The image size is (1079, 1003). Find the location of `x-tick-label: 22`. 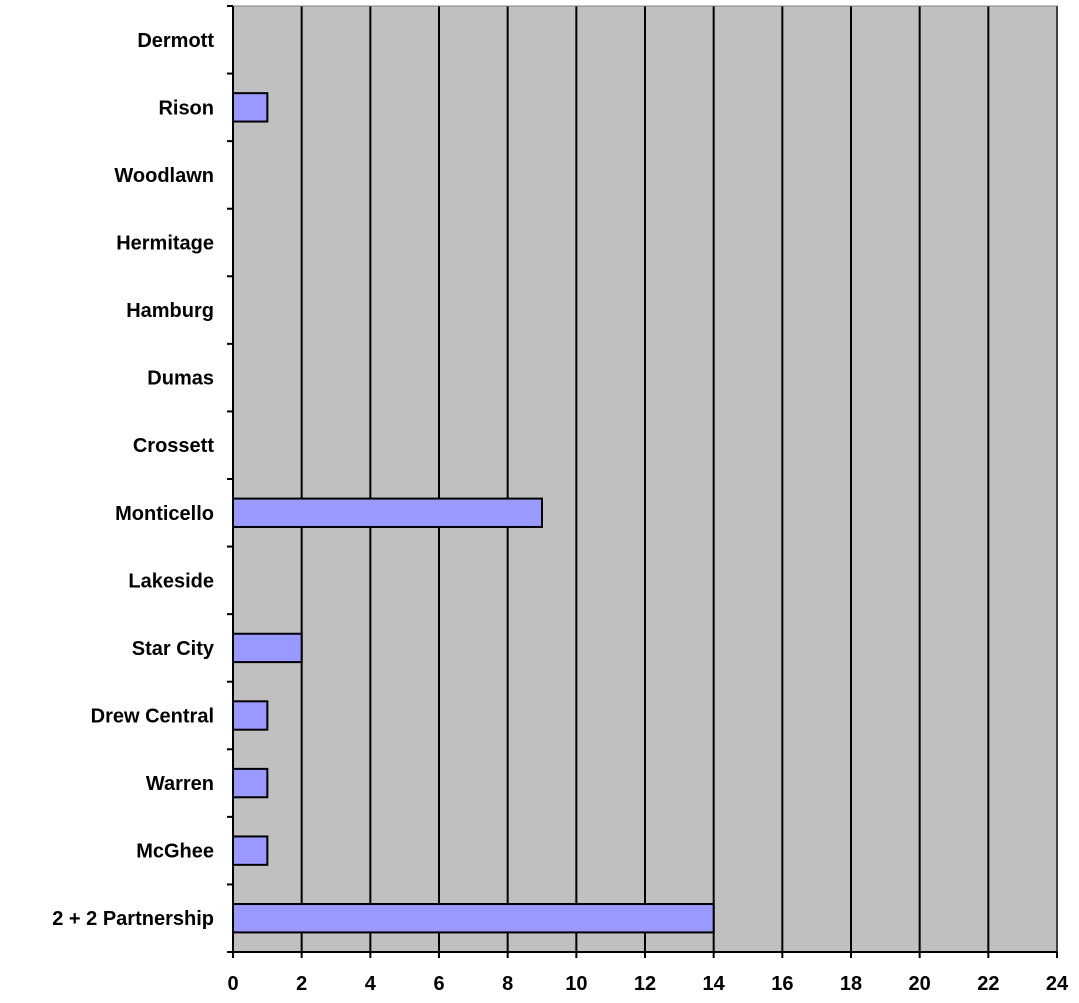

x-tick-label: 22 is located at coordinates (988, 984).